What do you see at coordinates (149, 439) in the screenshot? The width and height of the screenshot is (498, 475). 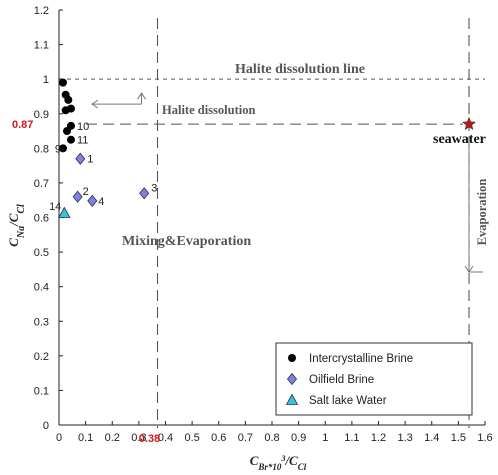 I see `x-mark-label: 0.38` at bounding box center [149, 439].